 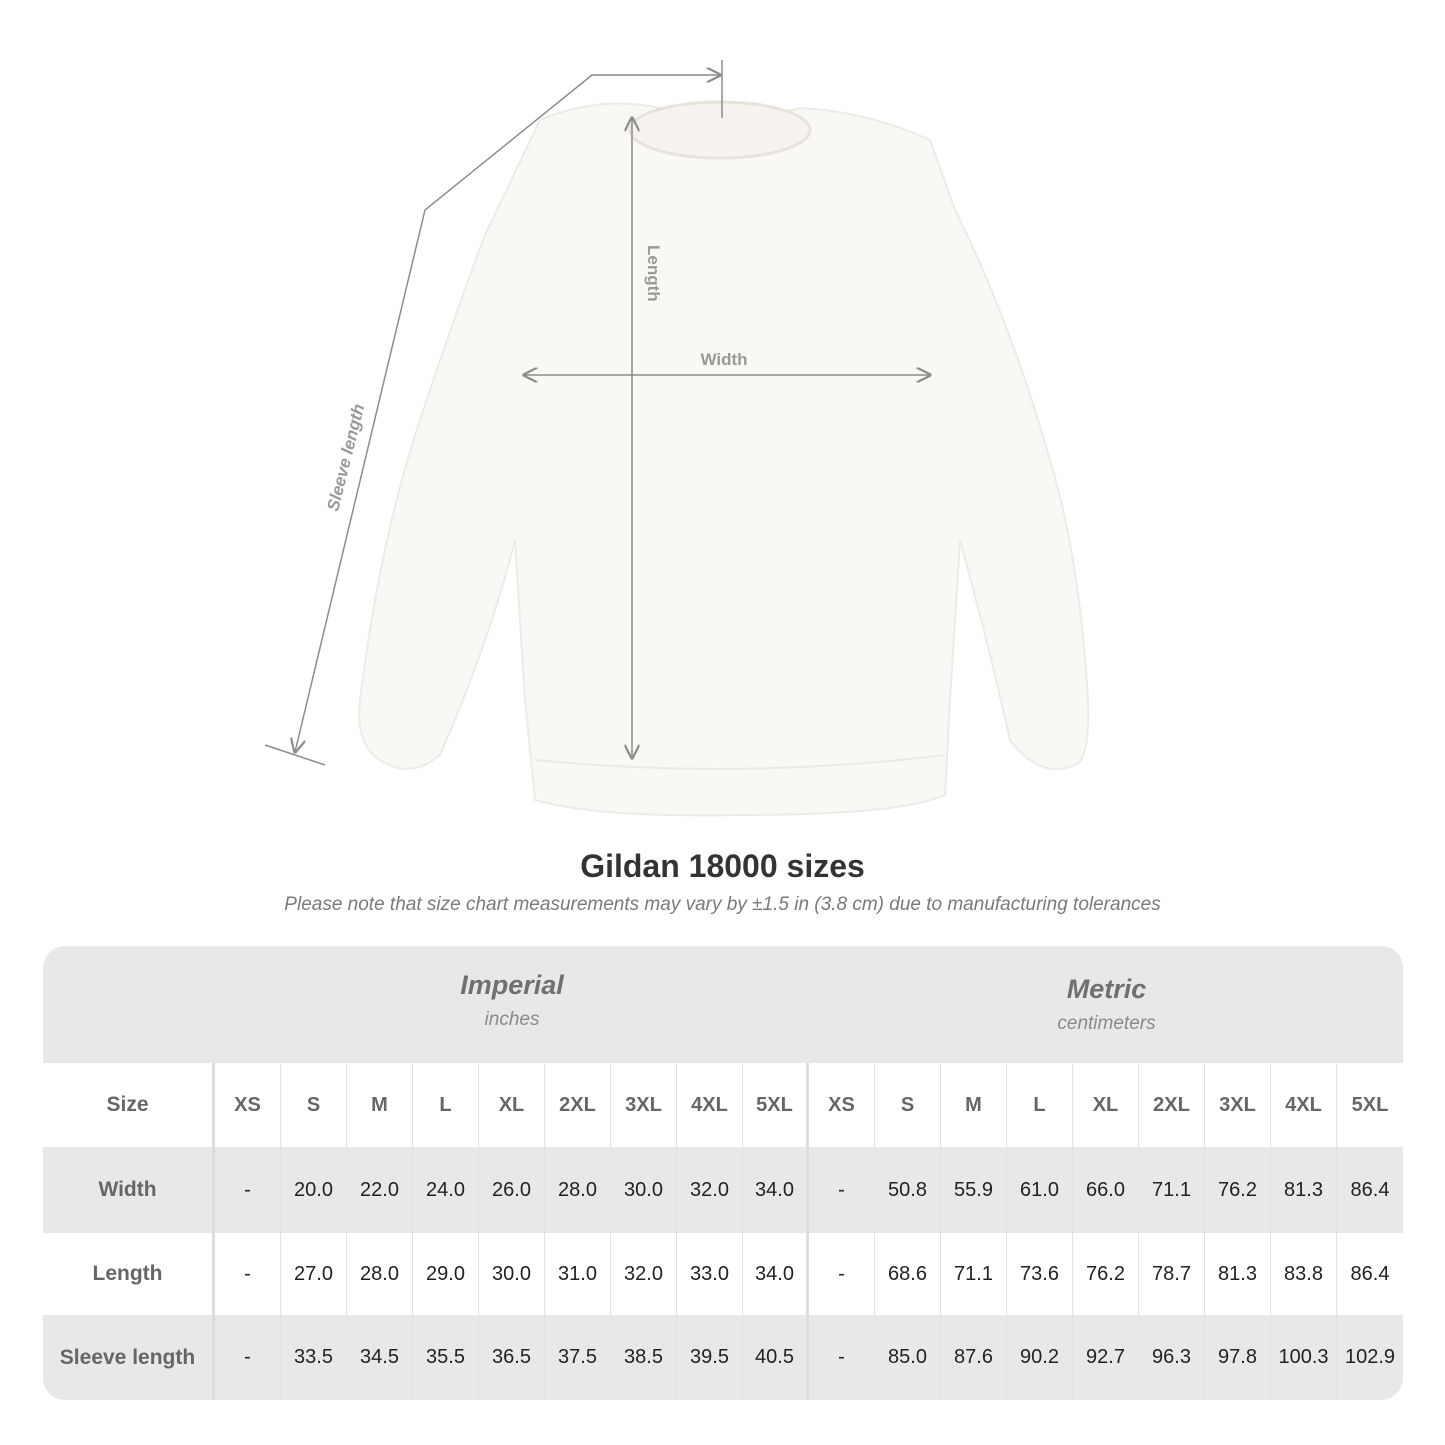 I want to click on cell-imperial: 26.0, so click(x=512, y=1190).